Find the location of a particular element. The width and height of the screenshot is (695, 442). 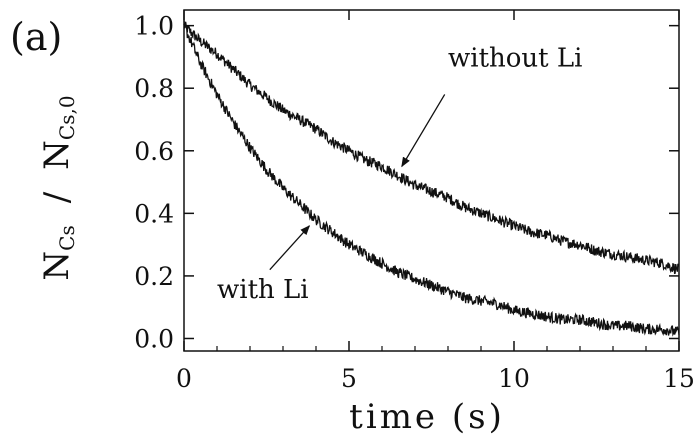

x-axis-title: time (s) is located at coordinates (427, 417).